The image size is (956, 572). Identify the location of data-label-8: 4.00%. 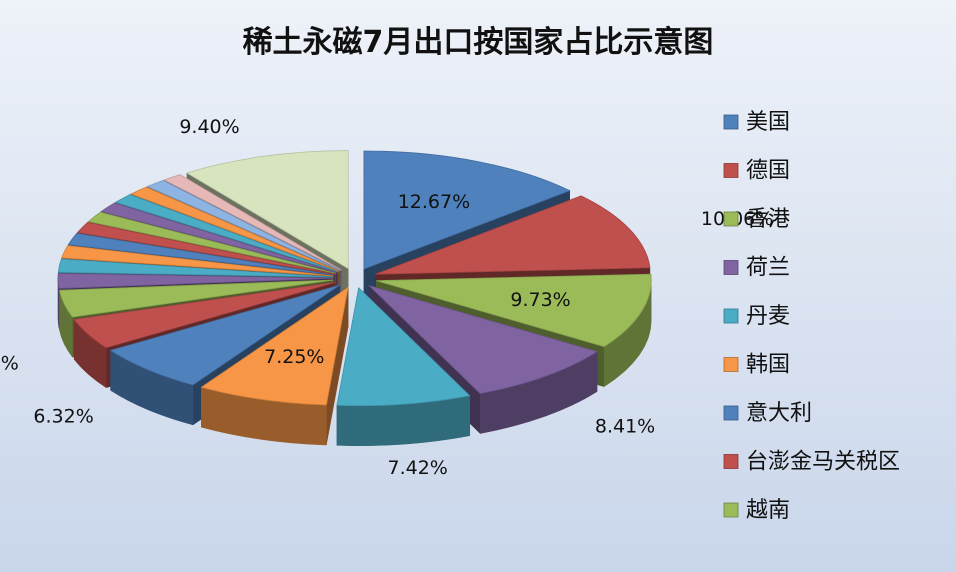
(9, 364).